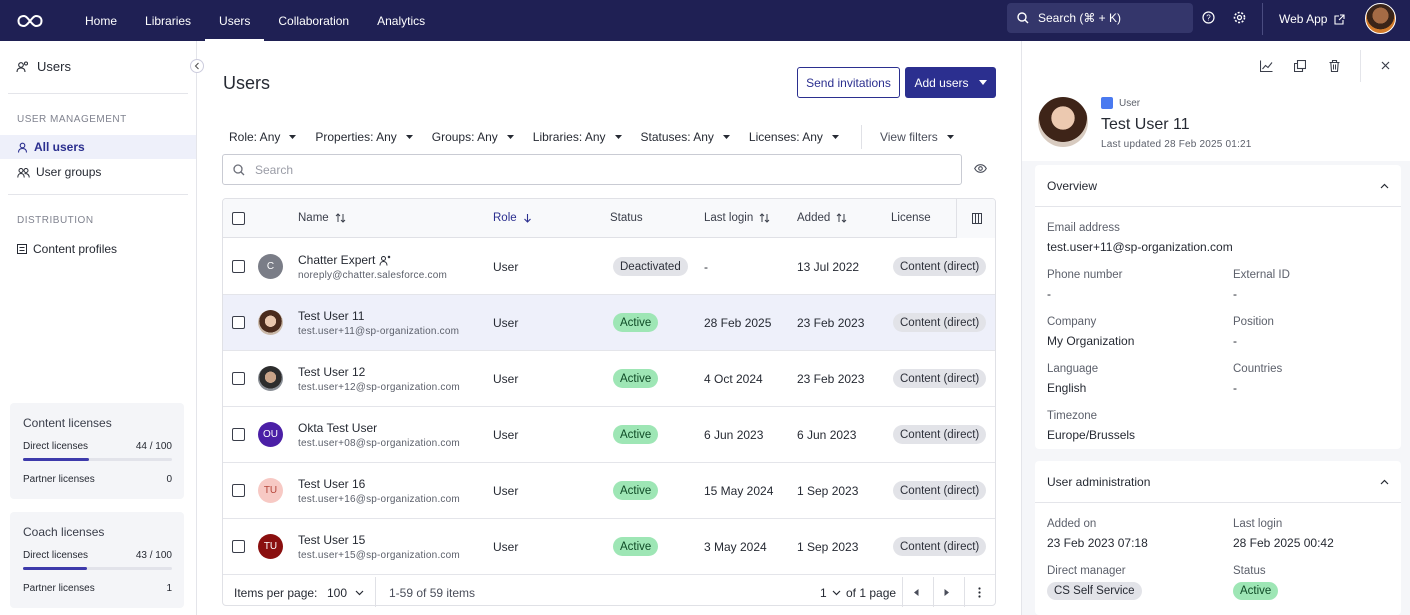 This screenshot has width=1410, height=615. I want to click on sidebar-item-user-groups: User groups, so click(98, 172).